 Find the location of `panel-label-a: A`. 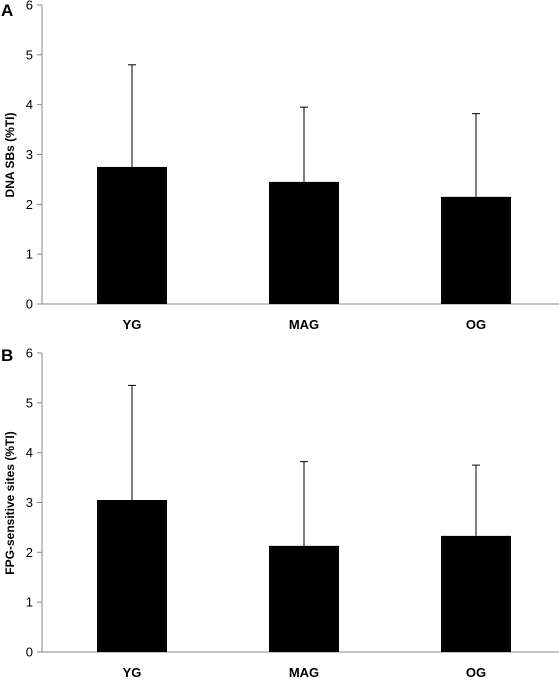

panel-label-a: A is located at coordinates (7, 10).